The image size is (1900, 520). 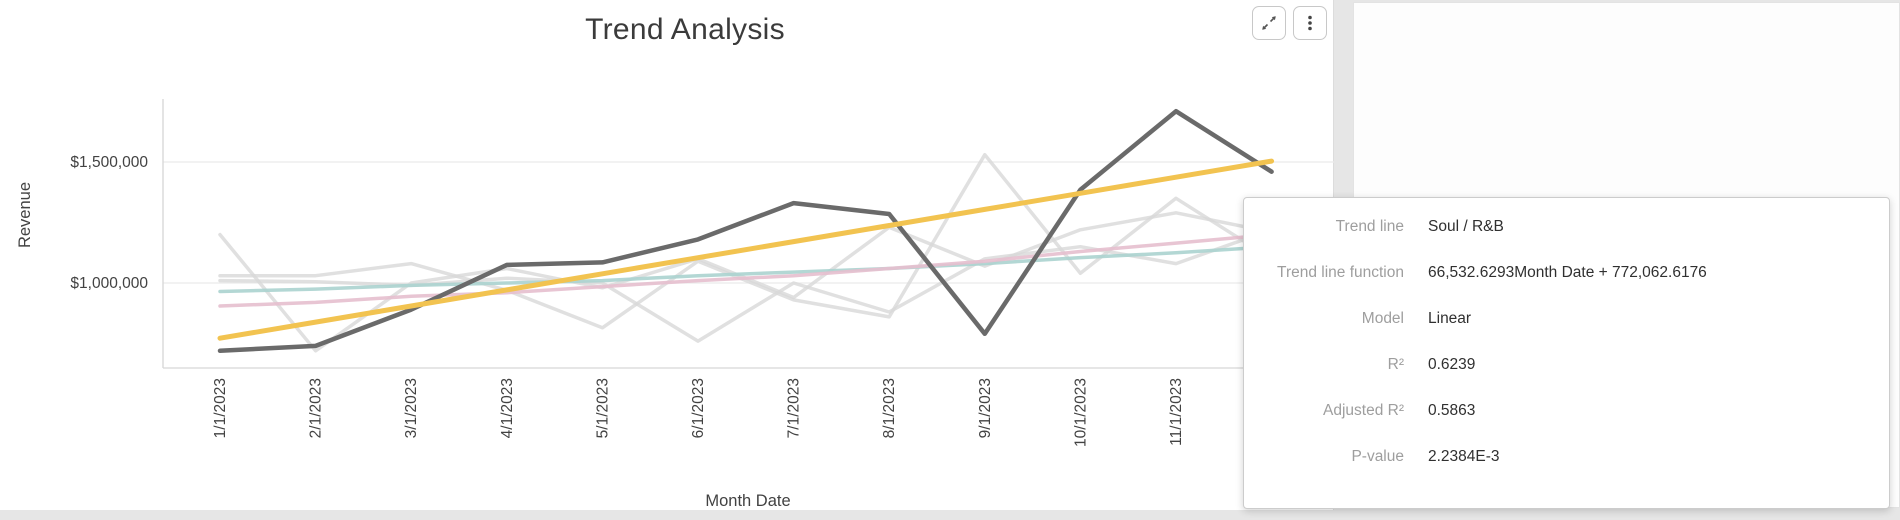 What do you see at coordinates (685, 29) in the screenshot?
I see `chart-title: Trend Analysis` at bounding box center [685, 29].